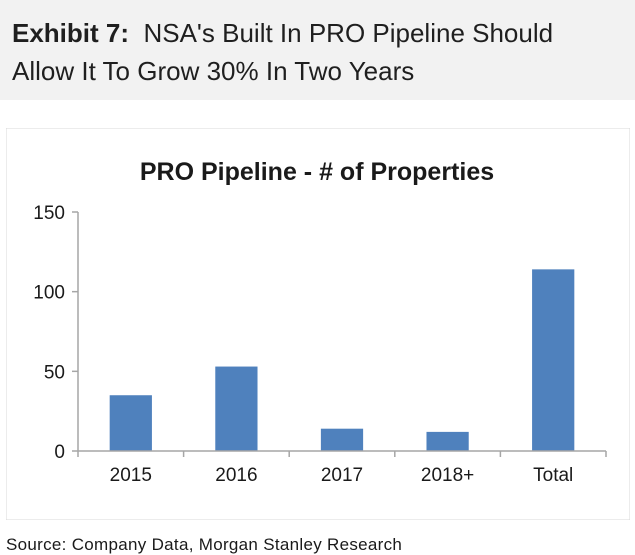  What do you see at coordinates (131, 475) in the screenshot?
I see `x-tick-label: 2015` at bounding box center [131, 475].